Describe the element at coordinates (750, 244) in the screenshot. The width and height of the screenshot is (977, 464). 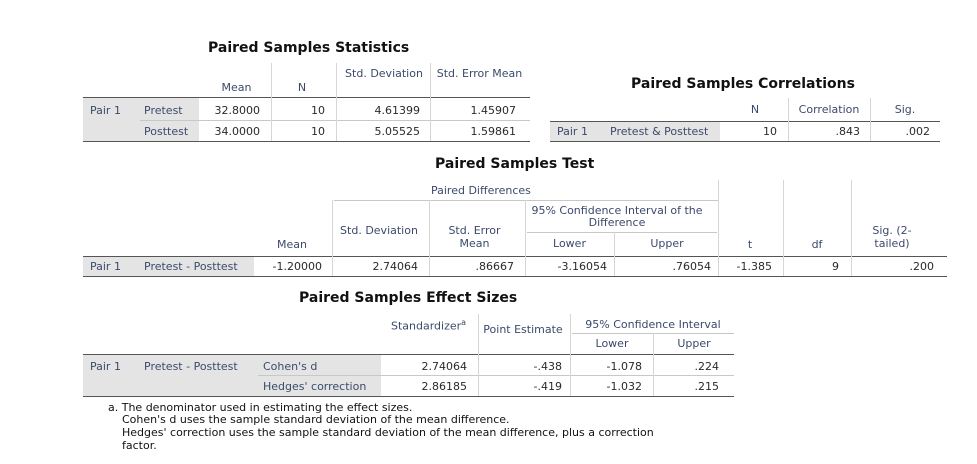
I see `test-header-t: t` at that location.